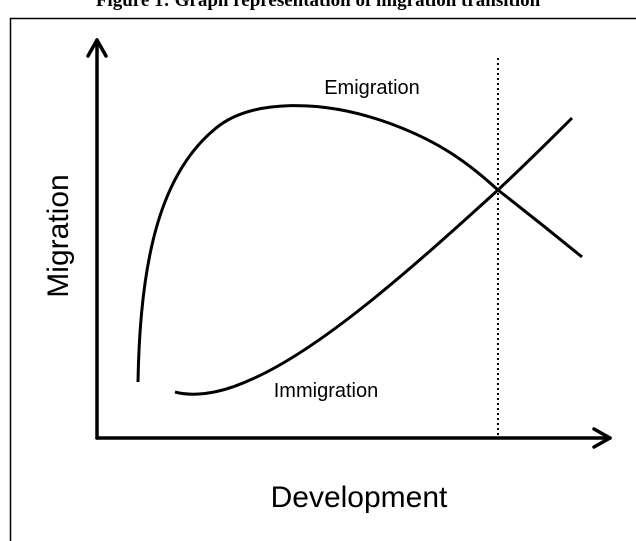 This screenshot has height=541, width=636. Describe the element at coordinates (359, 497) in the screenshot. I see `x-axis-label: Development` at that location.